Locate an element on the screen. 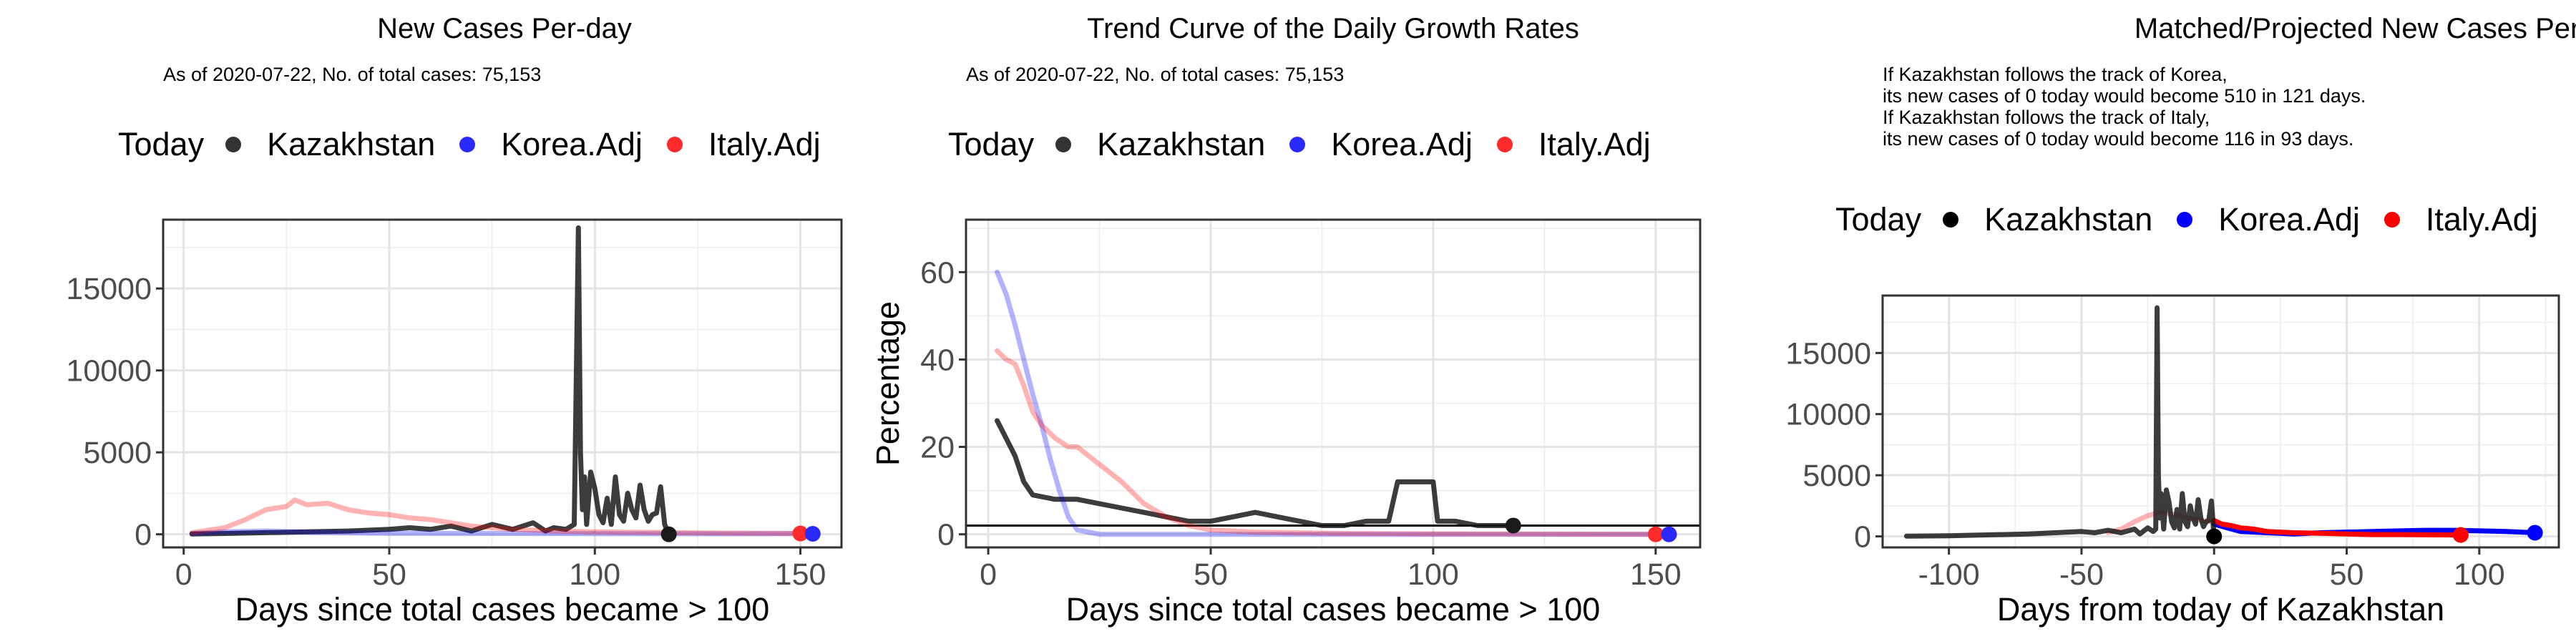  legend-item-kazakhstan-3: Kazakhstan is located at coordinates (2047, 219).